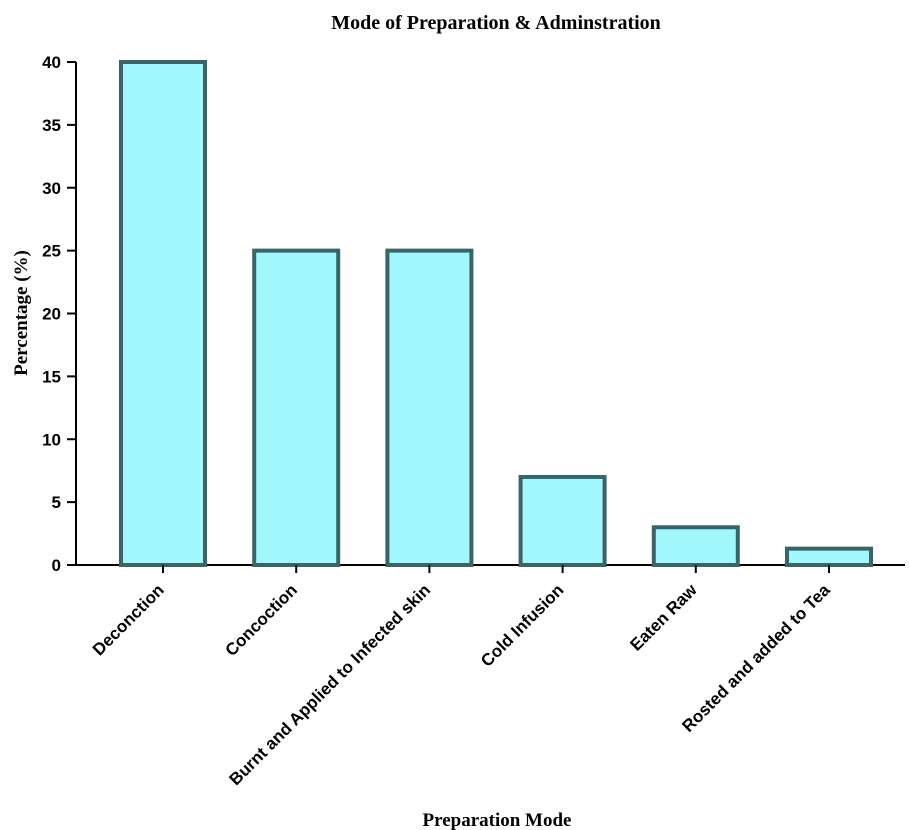  I want to click on y-axis-label: Percentage (%), so click(21, 313).